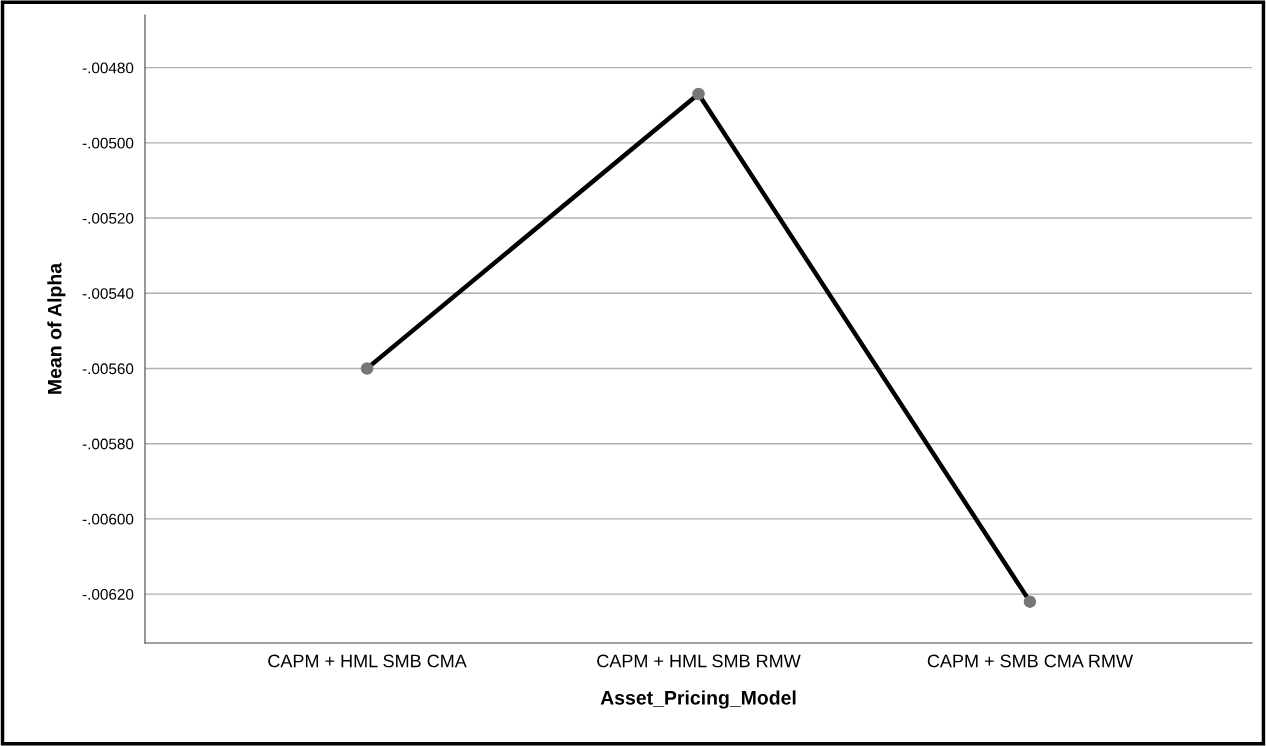 The width and height of the screenshot is (1266, 746). Describe the element at coordinates (56, 328) in the screenshot. I see `y-axis-title: Mean of Alpha` at that location.